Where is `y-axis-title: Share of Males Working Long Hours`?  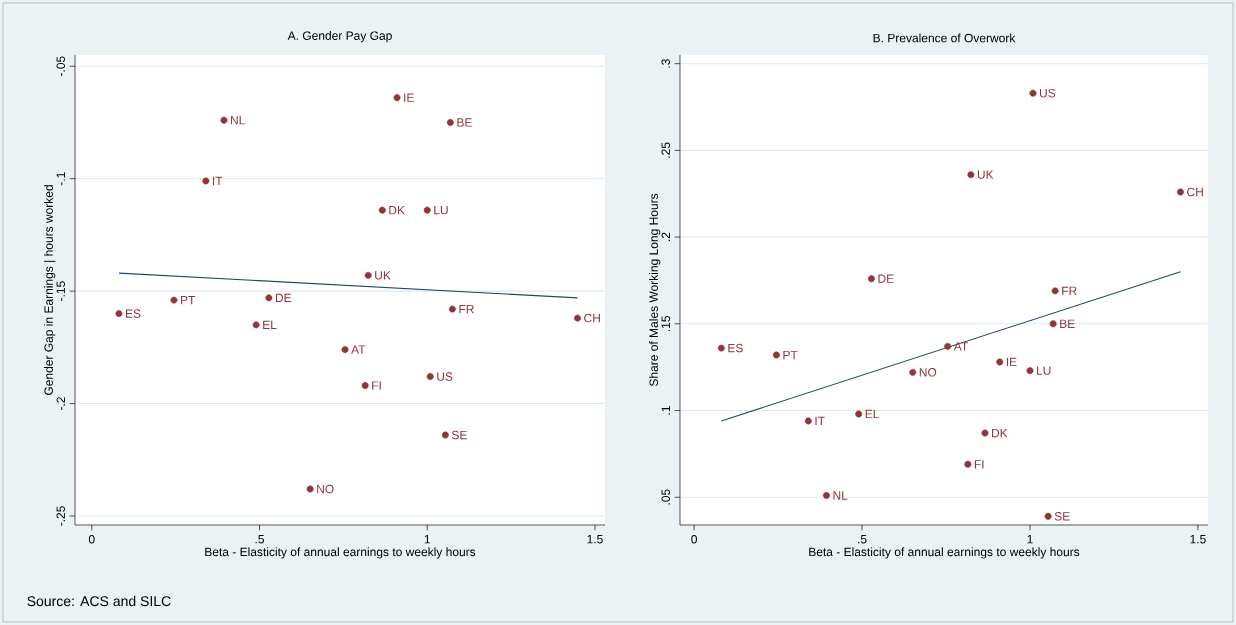 y-axis-title: Share of Males Working Long Hours is located at coordinates (655, 290).